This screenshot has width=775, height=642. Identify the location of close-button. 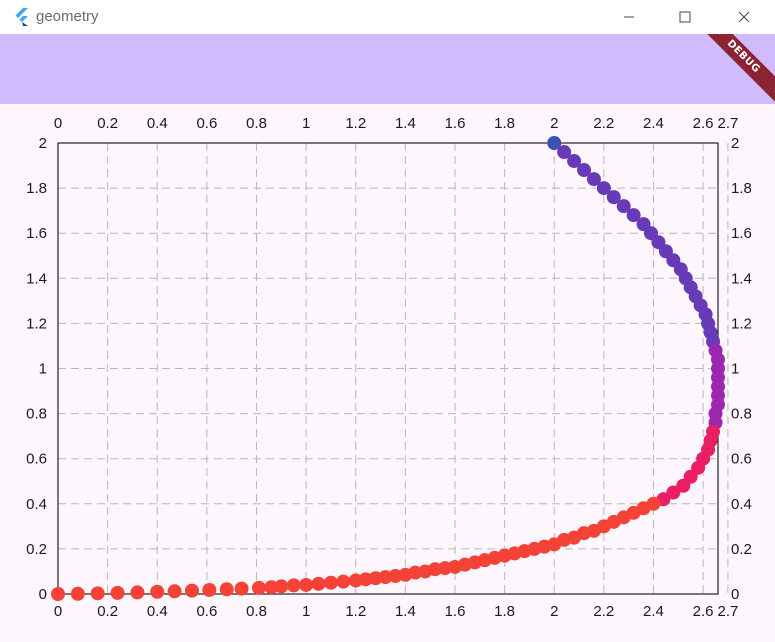
(744, 17).